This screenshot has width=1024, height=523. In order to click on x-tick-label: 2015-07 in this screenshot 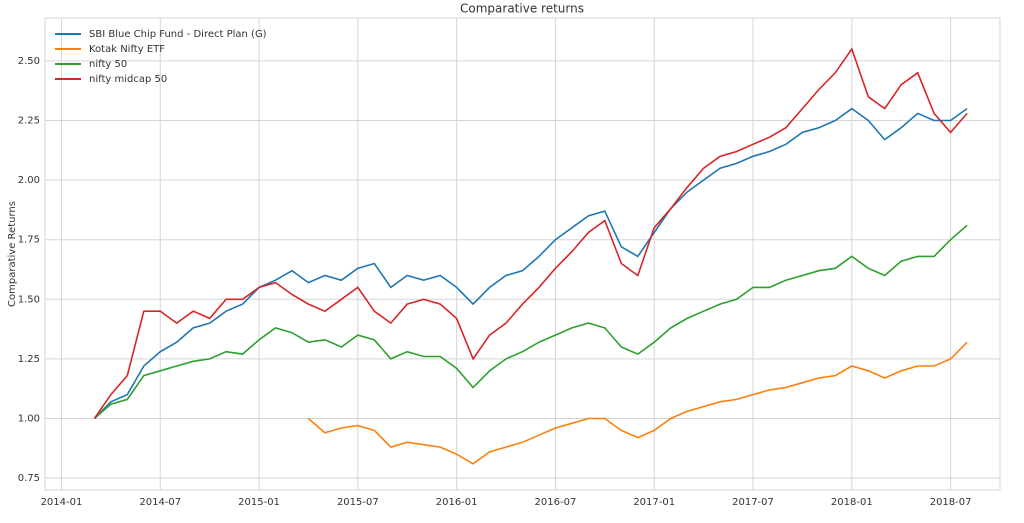, I will do `click(358, 502)`.